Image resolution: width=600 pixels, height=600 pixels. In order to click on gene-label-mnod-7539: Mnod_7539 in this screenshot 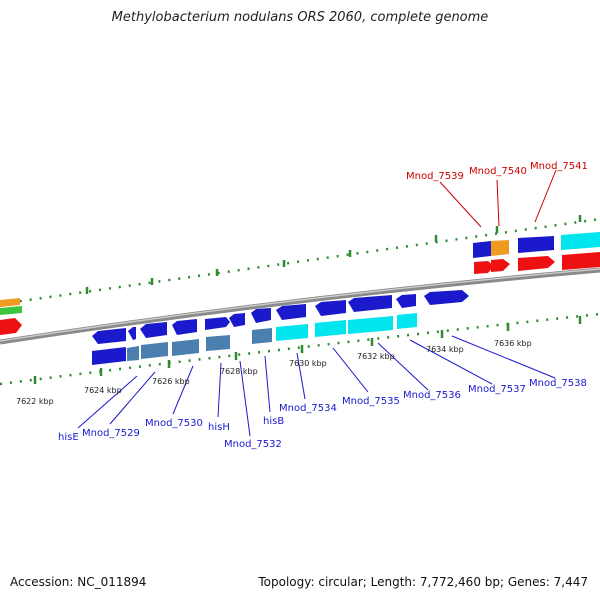, I will do `click(435, 176)`.